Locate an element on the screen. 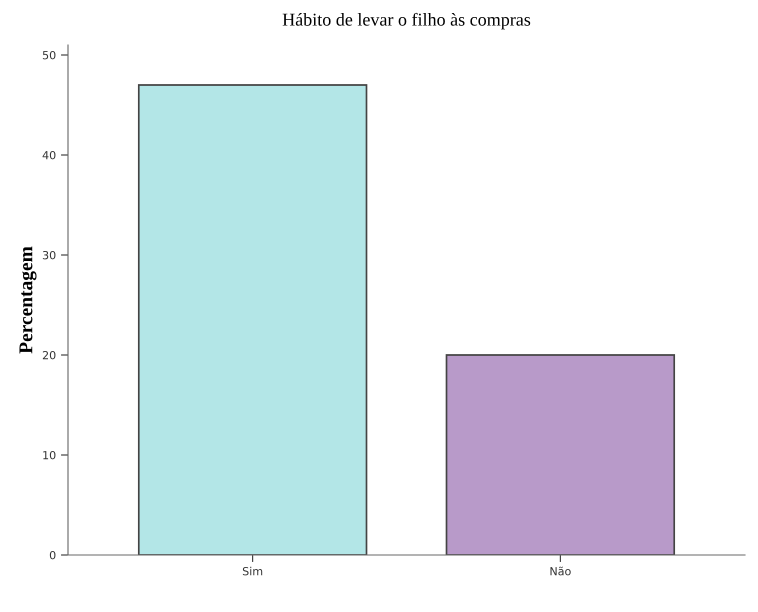  y-tick-label: 30 is located at coordinates (49, 255).